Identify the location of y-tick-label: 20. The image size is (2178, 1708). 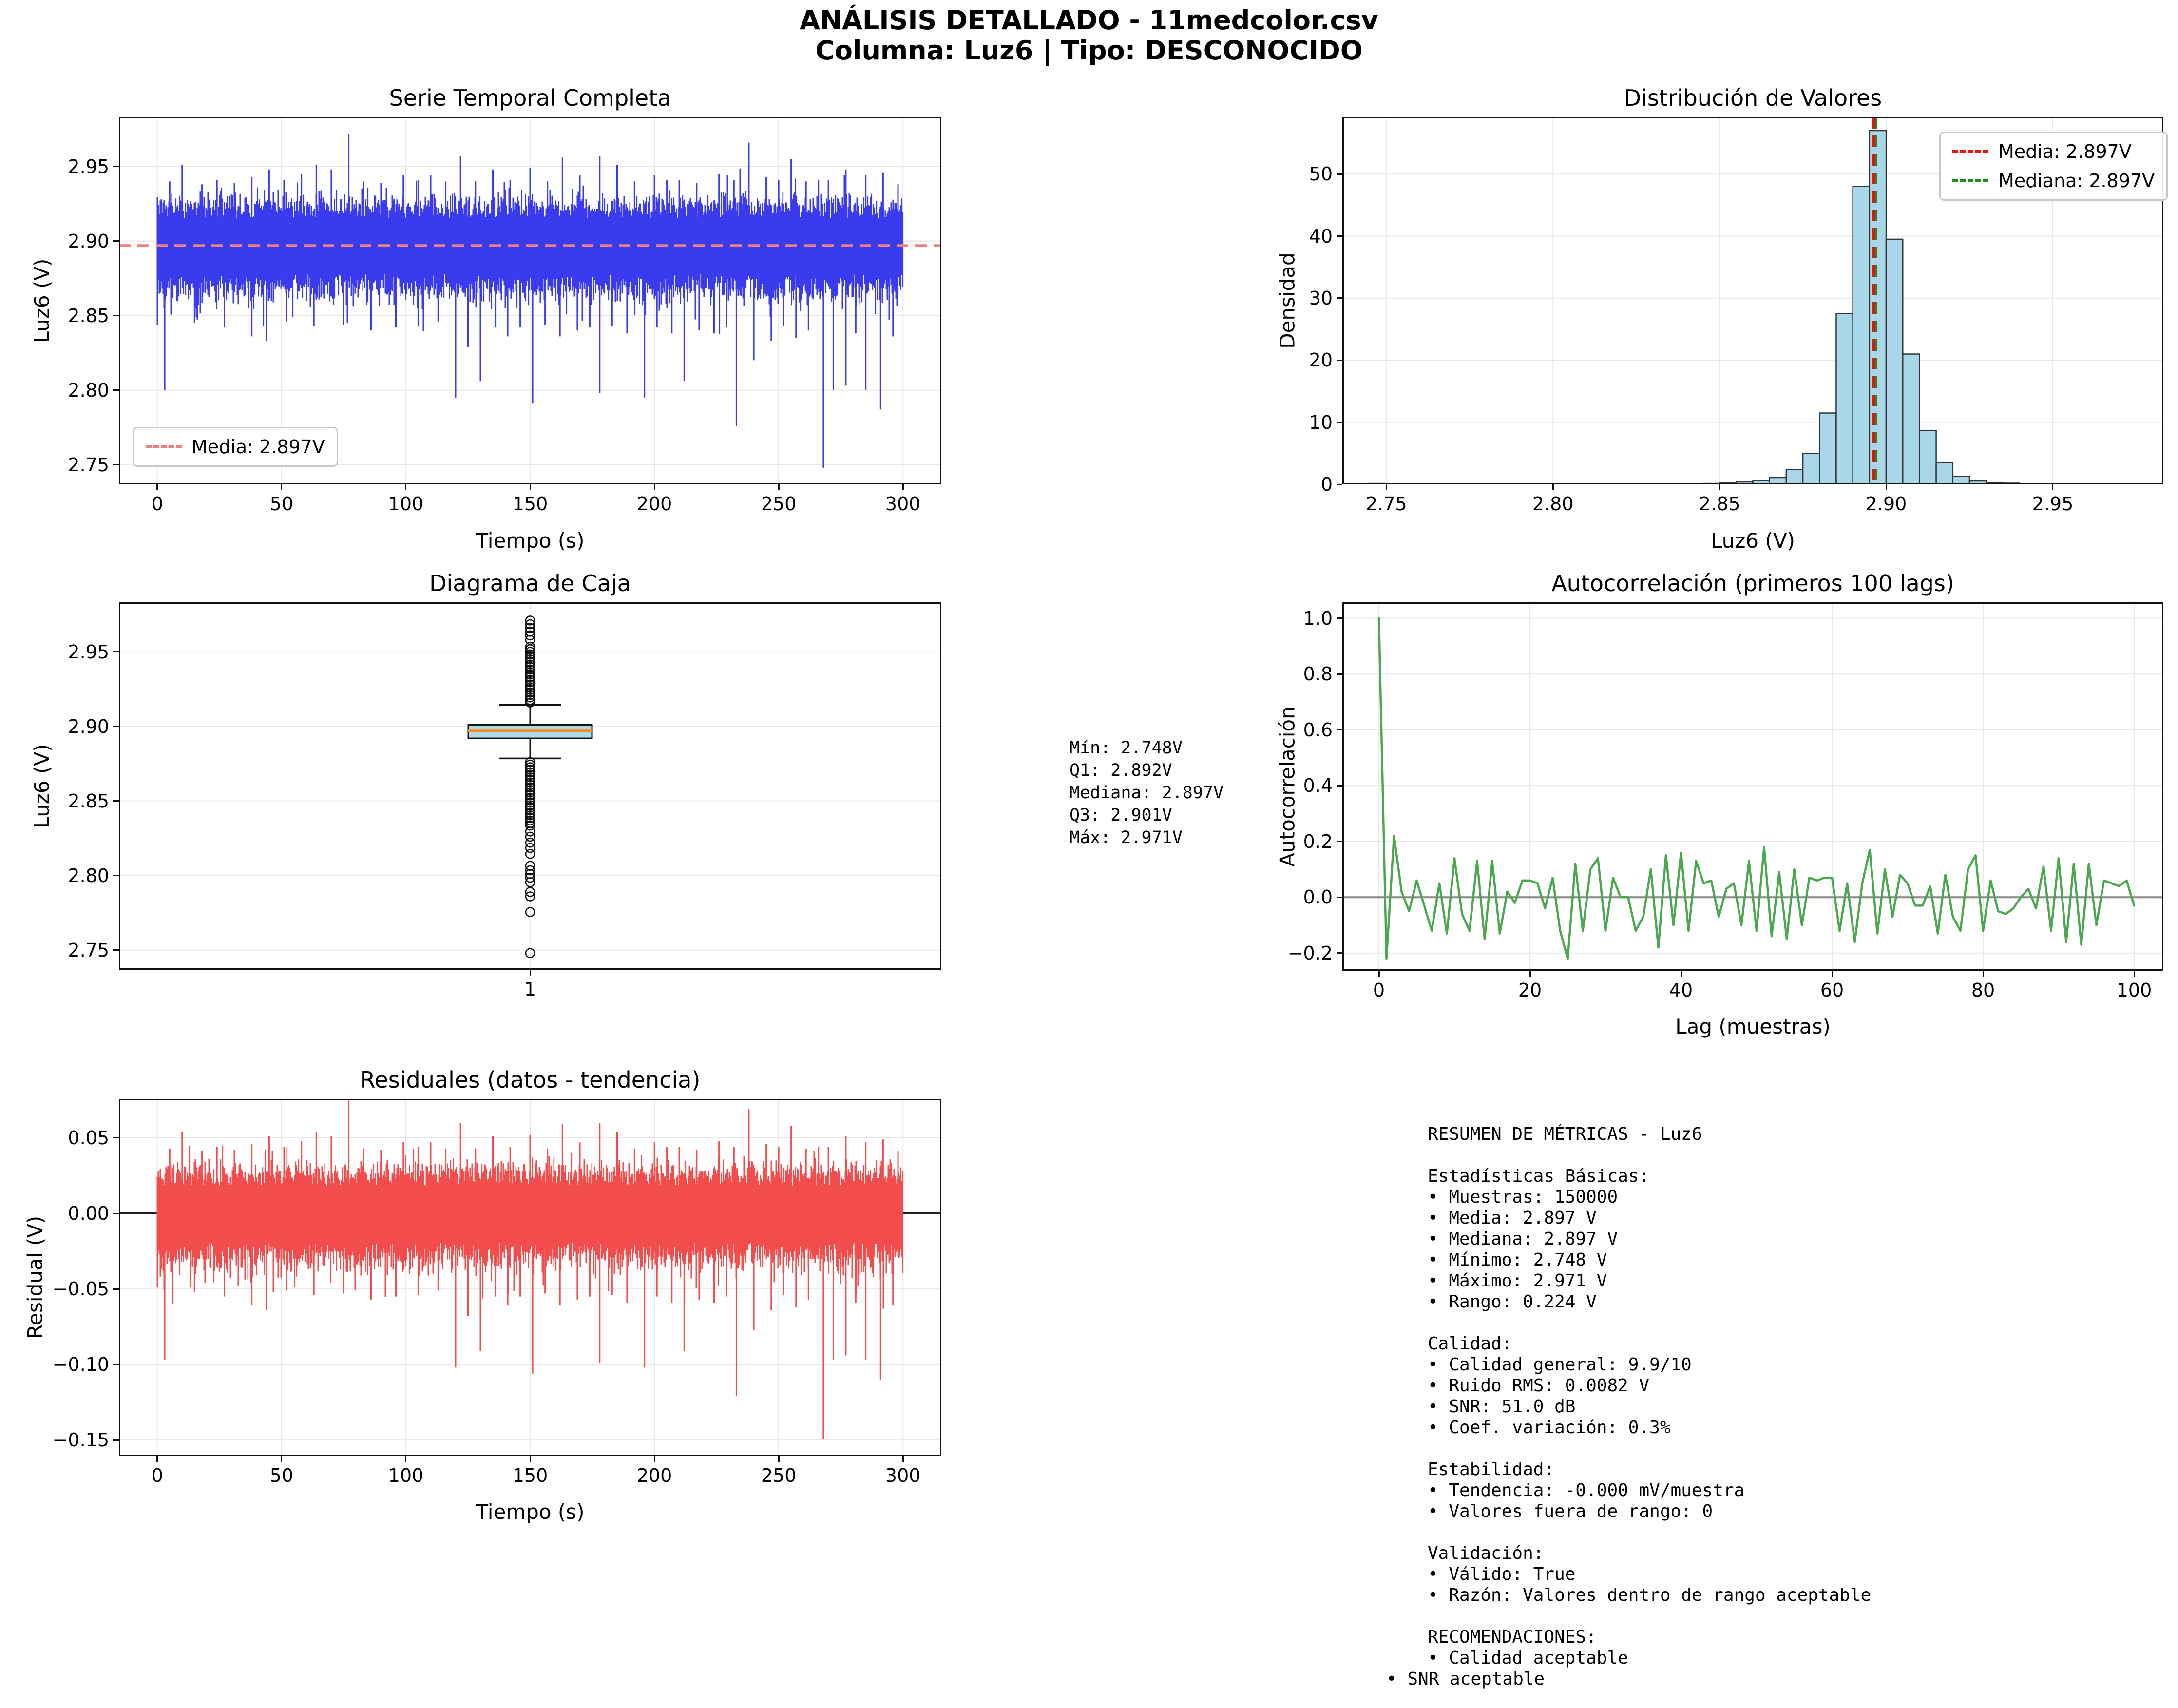
(1321, 360).